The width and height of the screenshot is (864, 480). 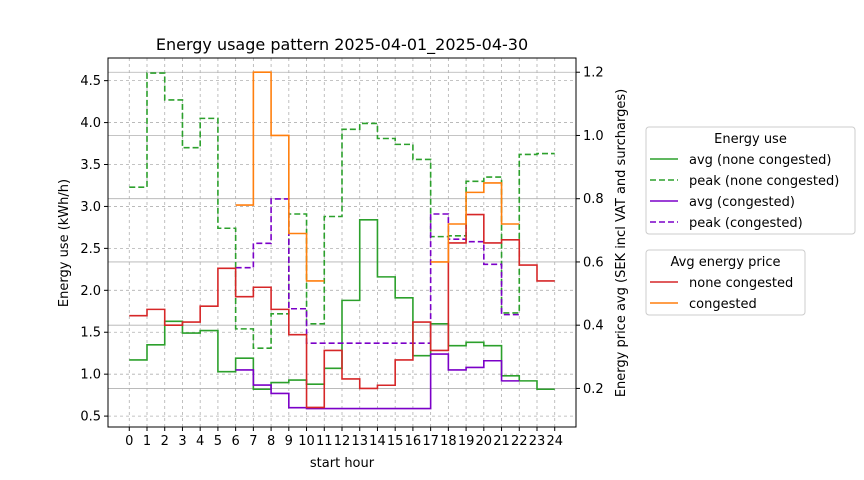 I want to click on x-tick-label: 6, so click(x=235, y=441).